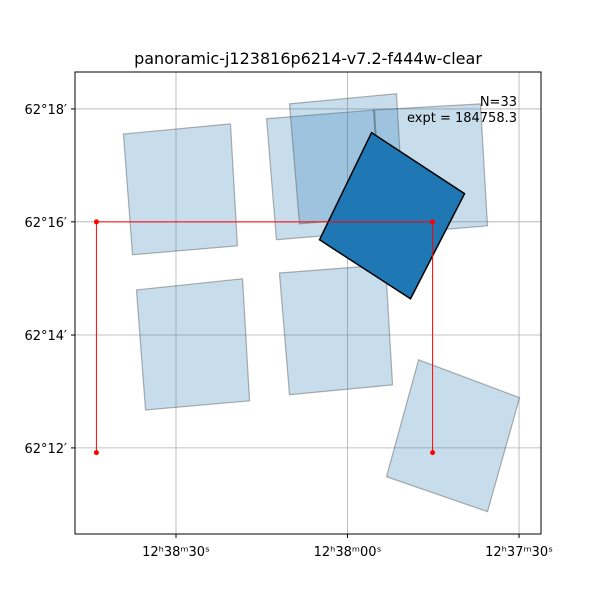  I want to click on y-tick-label: 62°18′, so click(45, 110).